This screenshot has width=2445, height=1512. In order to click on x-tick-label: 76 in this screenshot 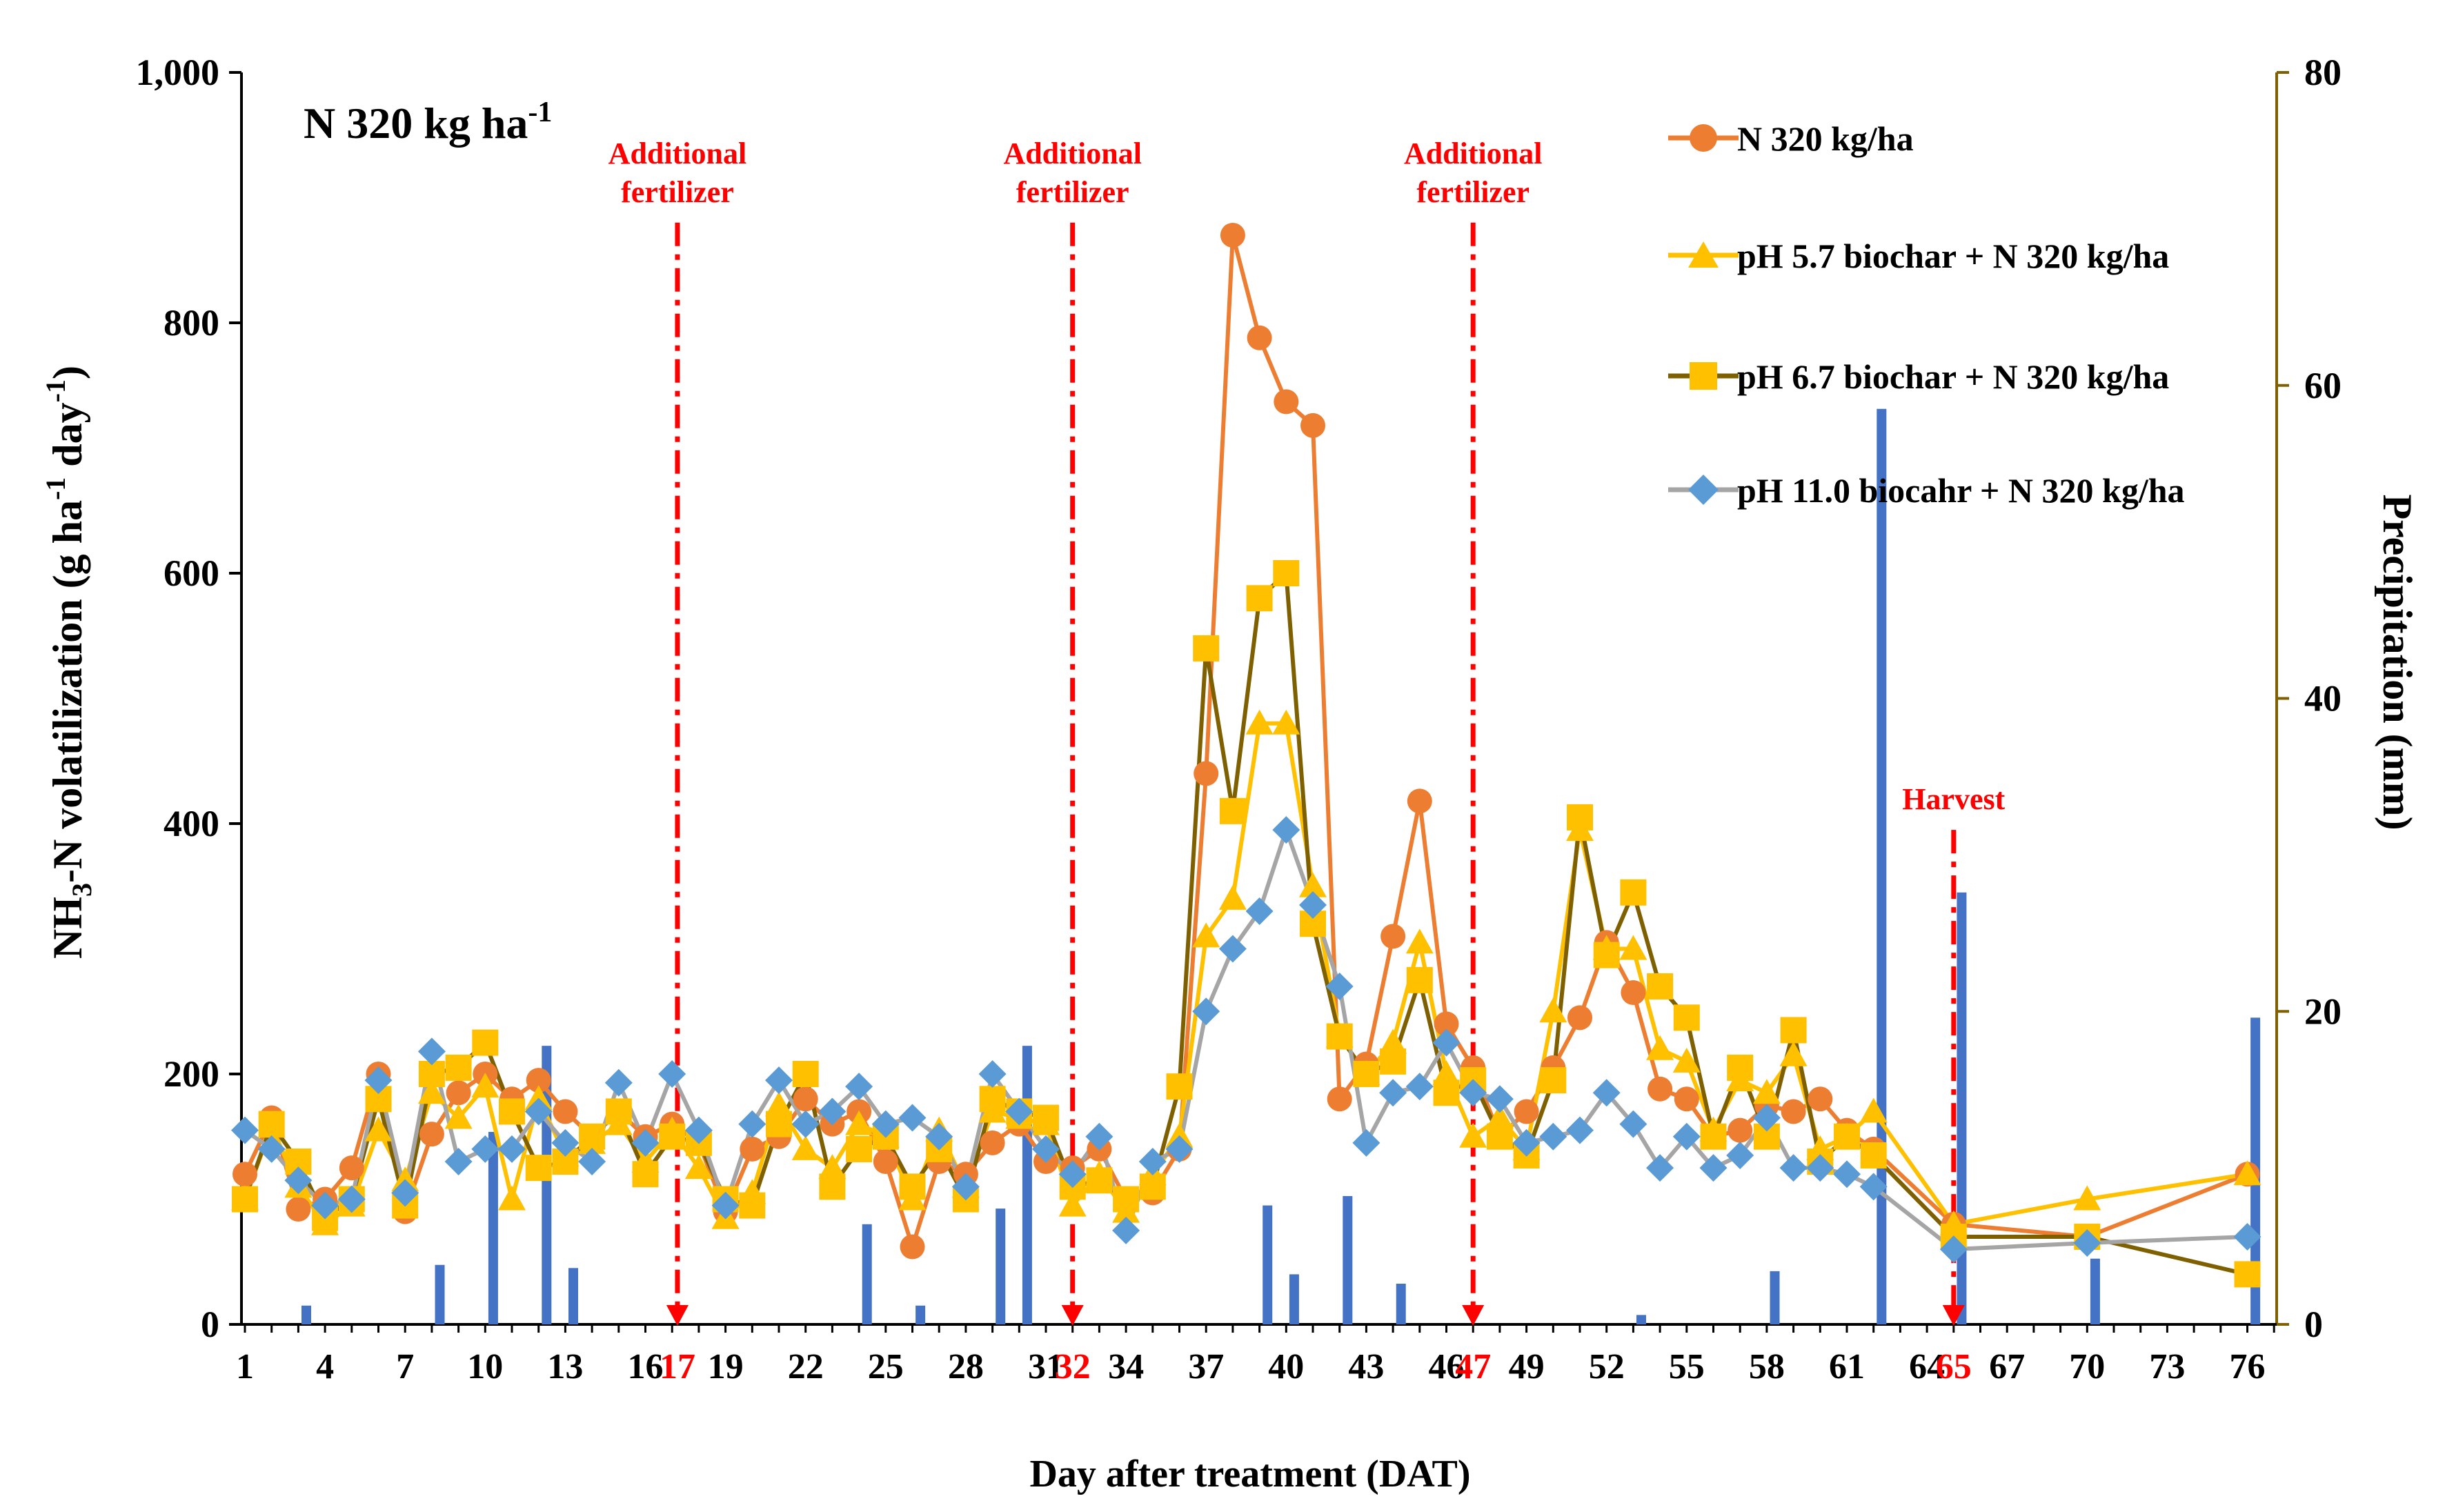, I will do `click(2248, 1366)`.